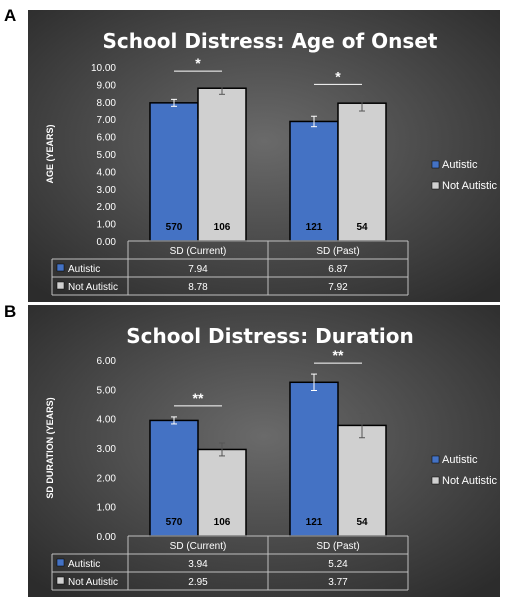  What do you see at coordinates (198, 269) in the screenshot?
I see `table-value-cell: 7.94` at bounding box center [198, 269].